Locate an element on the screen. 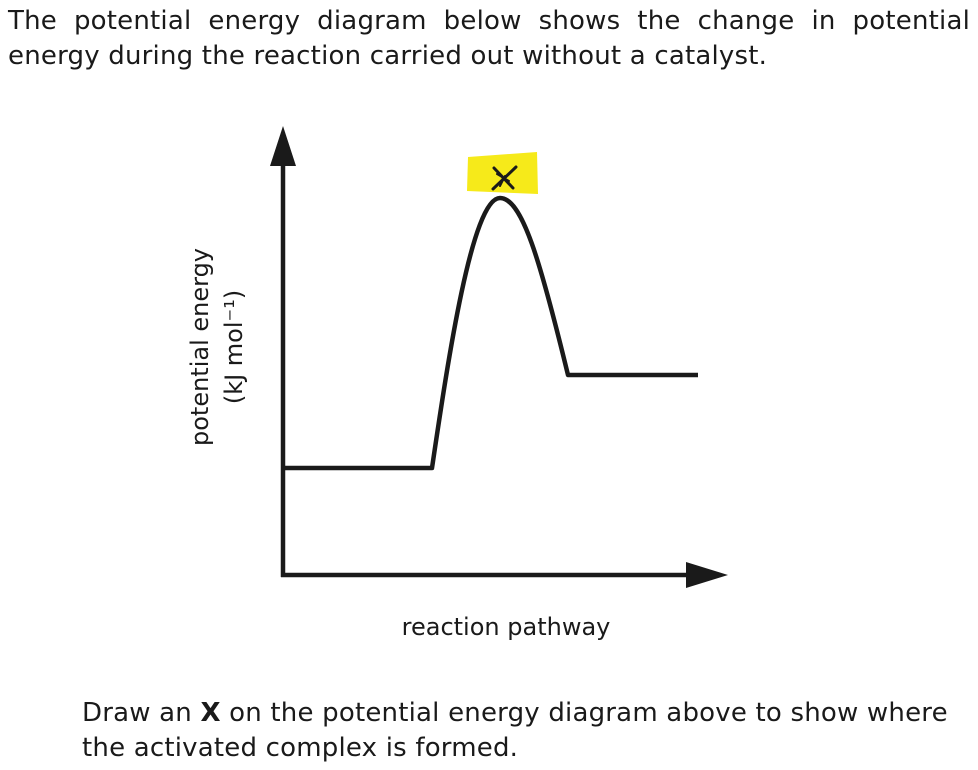 This screenshot has width=978, height=770. activated-complex-mark is located at coordinates (502, 173).